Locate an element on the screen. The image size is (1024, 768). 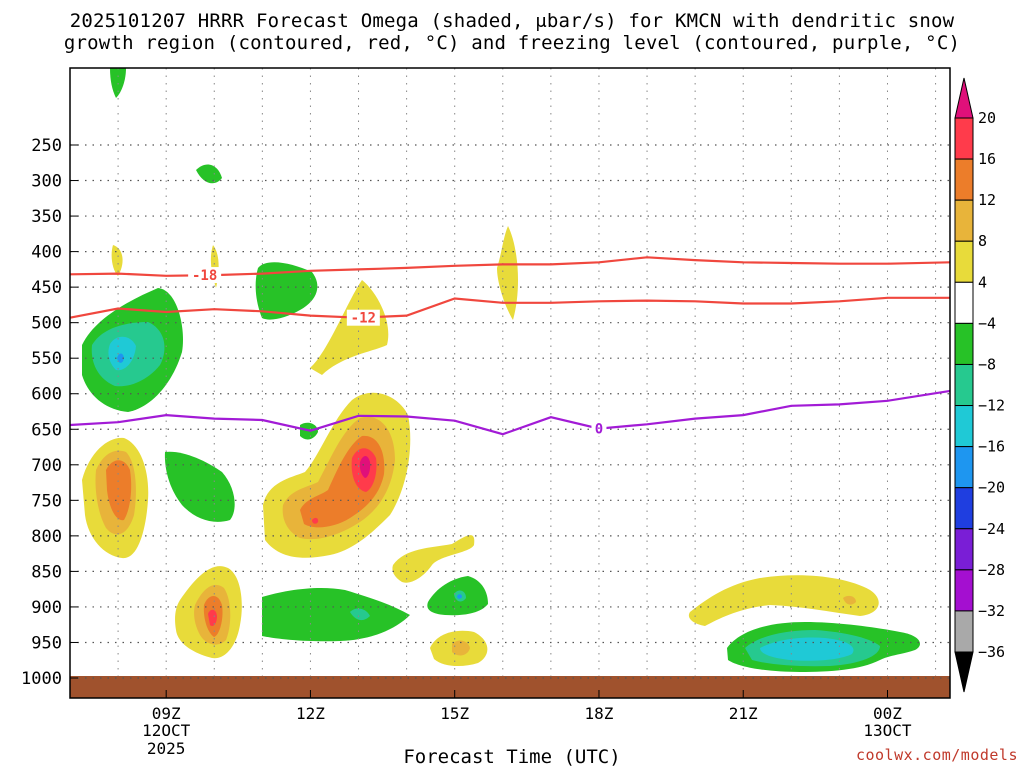
time-tick-date: 13OCT is located at coordinates (887, 730).